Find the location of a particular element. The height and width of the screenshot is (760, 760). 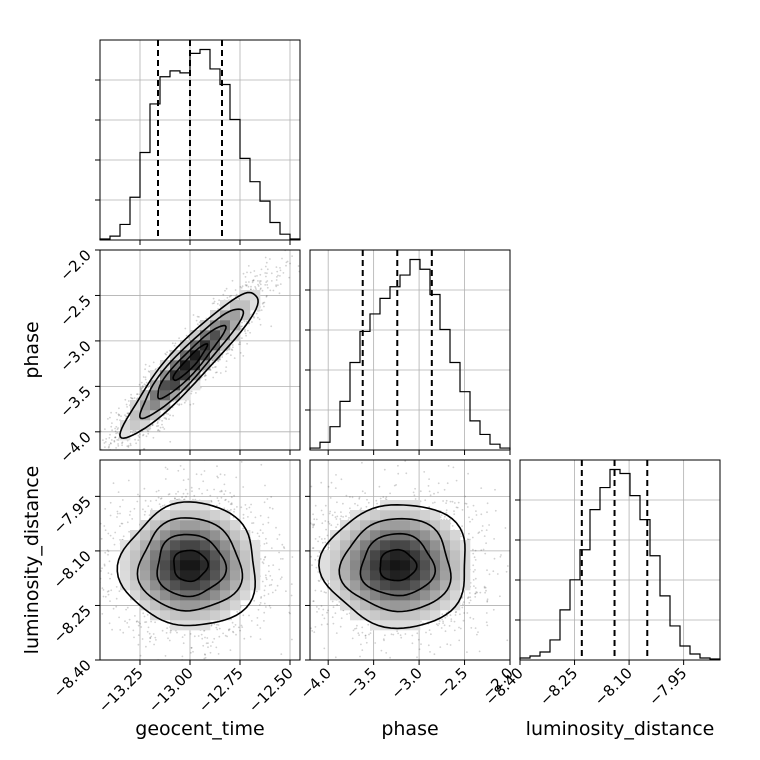

y-tick-label: −3.0 is located at coordinates (75, 356).